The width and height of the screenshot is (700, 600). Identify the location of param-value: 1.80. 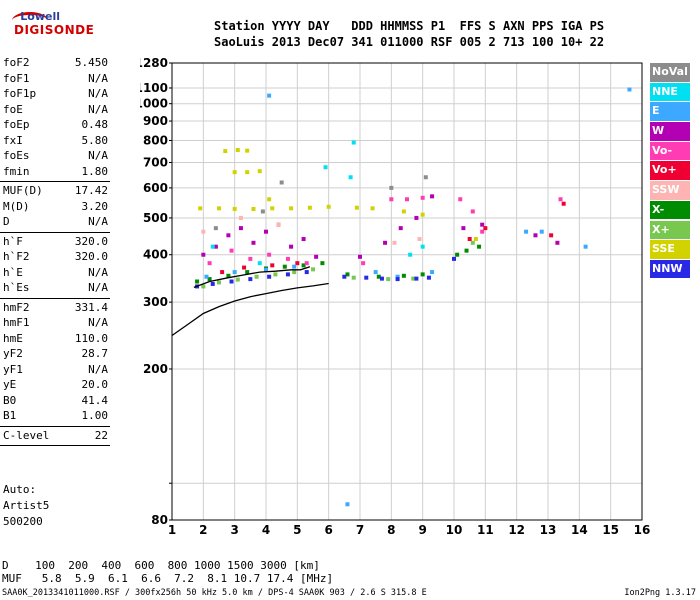
(95, 171).